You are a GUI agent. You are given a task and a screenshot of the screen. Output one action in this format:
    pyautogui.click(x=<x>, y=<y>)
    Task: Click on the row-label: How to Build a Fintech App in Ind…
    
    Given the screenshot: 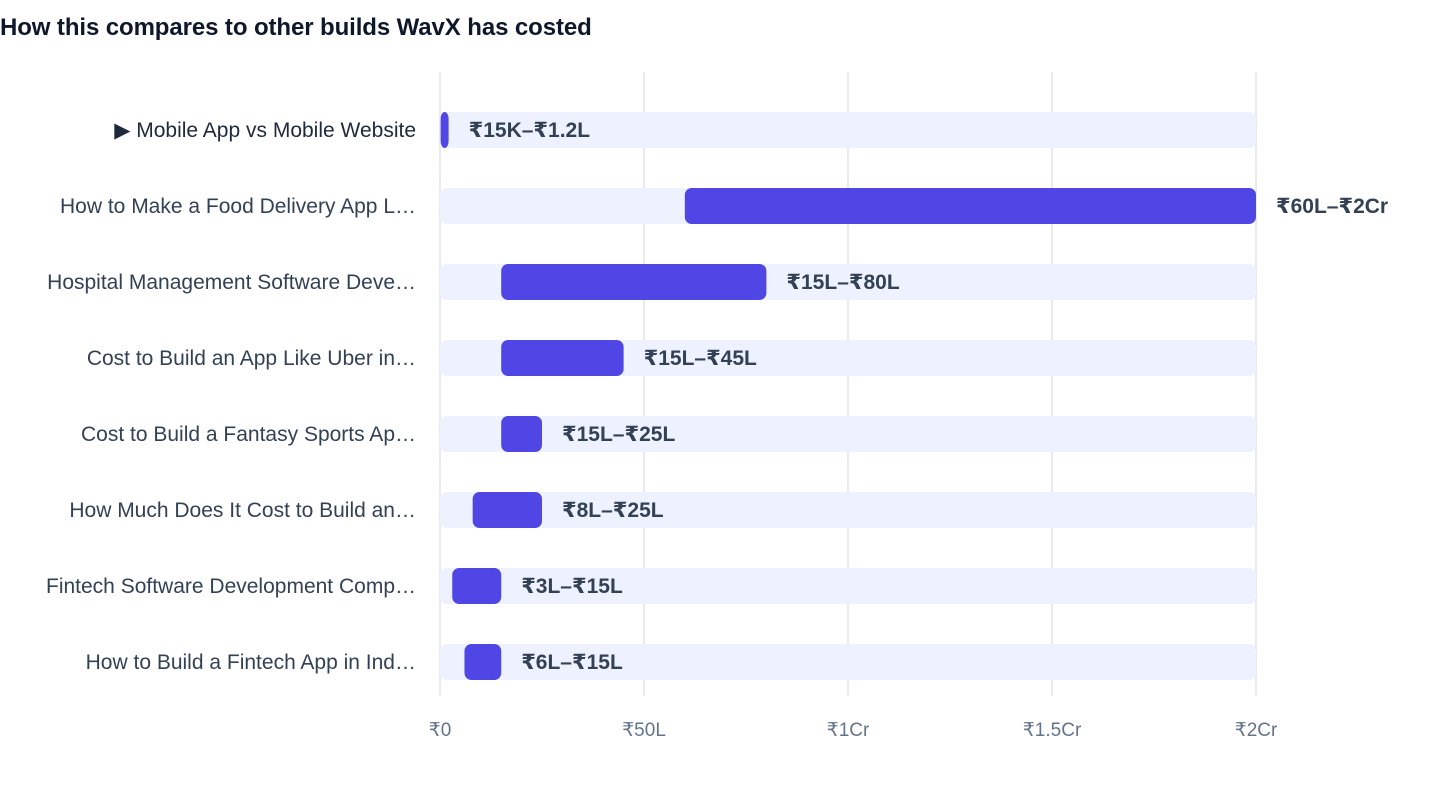 What is the action you would take?
    pyautogui.click(x=251, y=662)
    